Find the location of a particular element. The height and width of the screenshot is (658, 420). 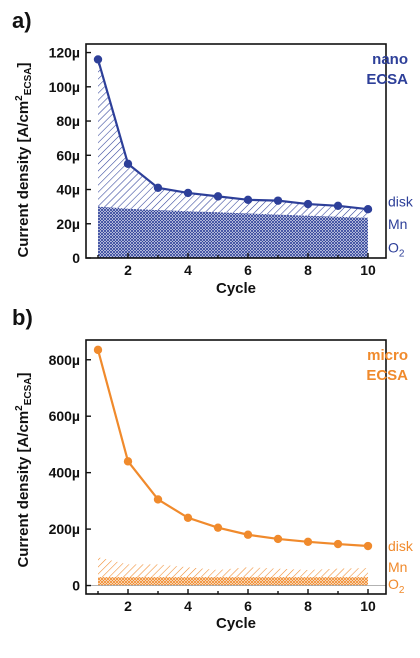

panel-a-xlabel: Cycle is located at coordinates (236, 288).